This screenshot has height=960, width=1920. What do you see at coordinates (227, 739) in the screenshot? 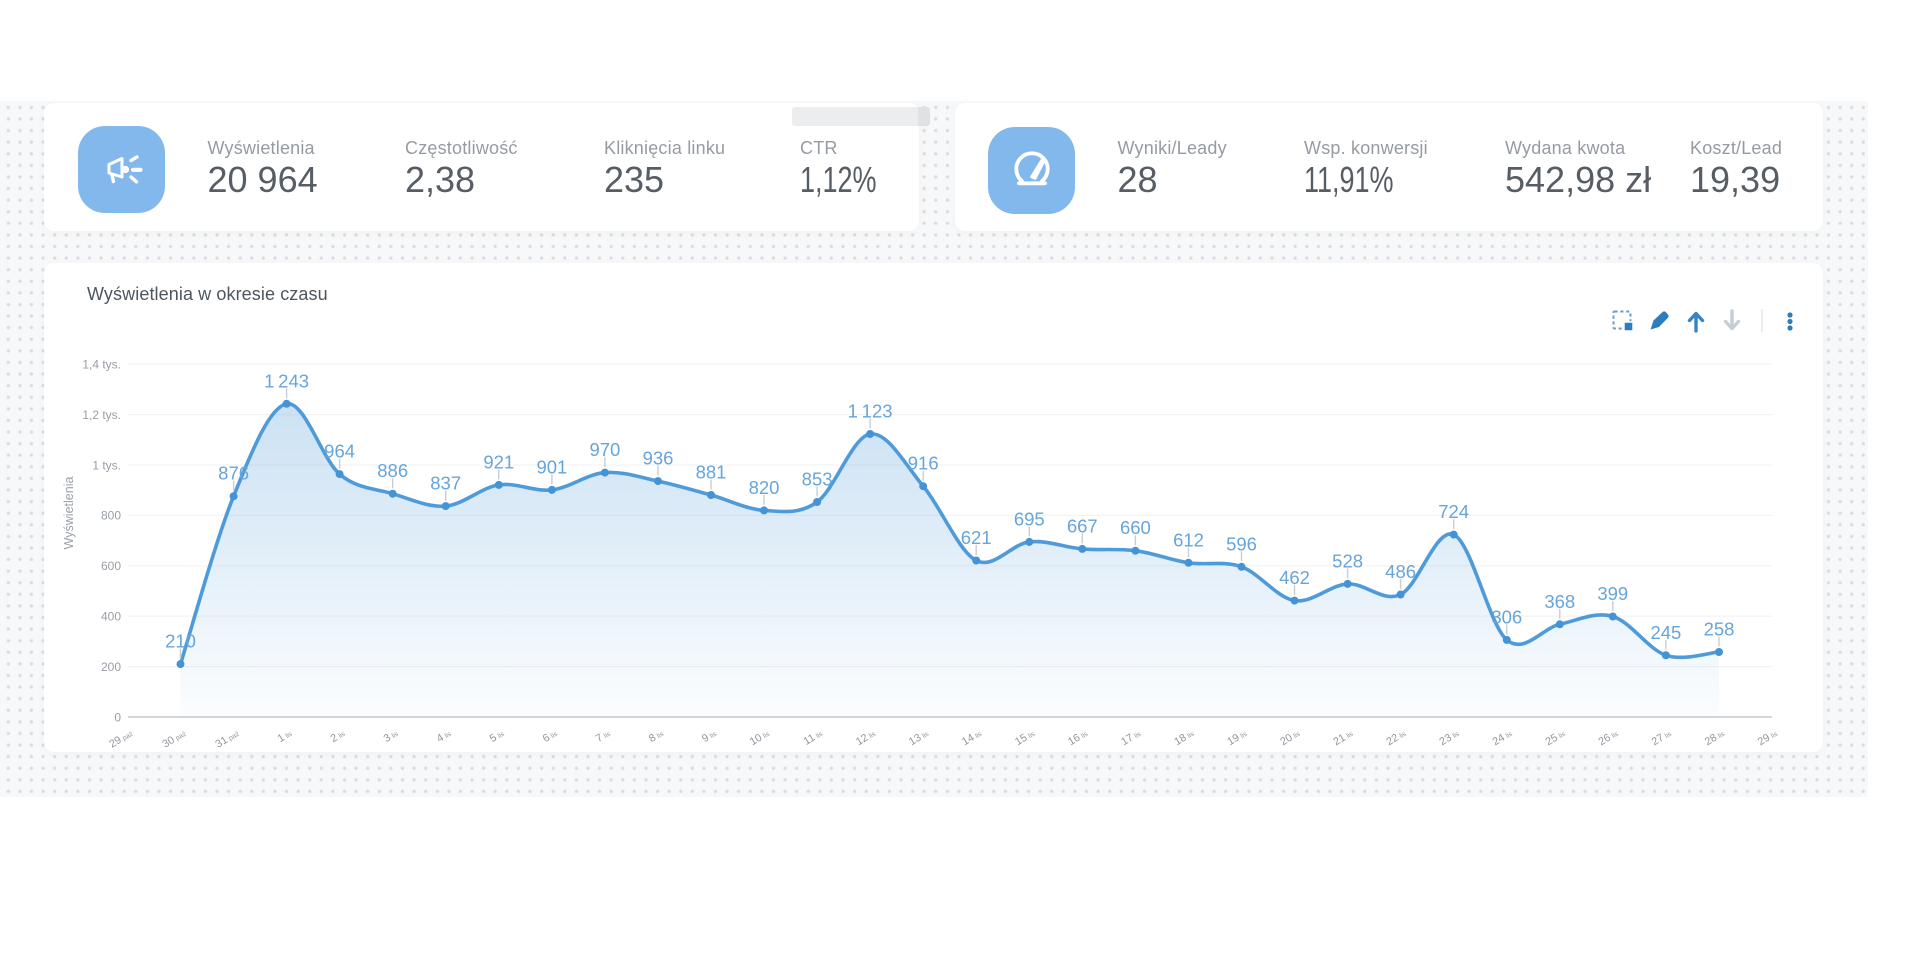
I see `svg-text: 31 paź` at bounding box center [227, 739].